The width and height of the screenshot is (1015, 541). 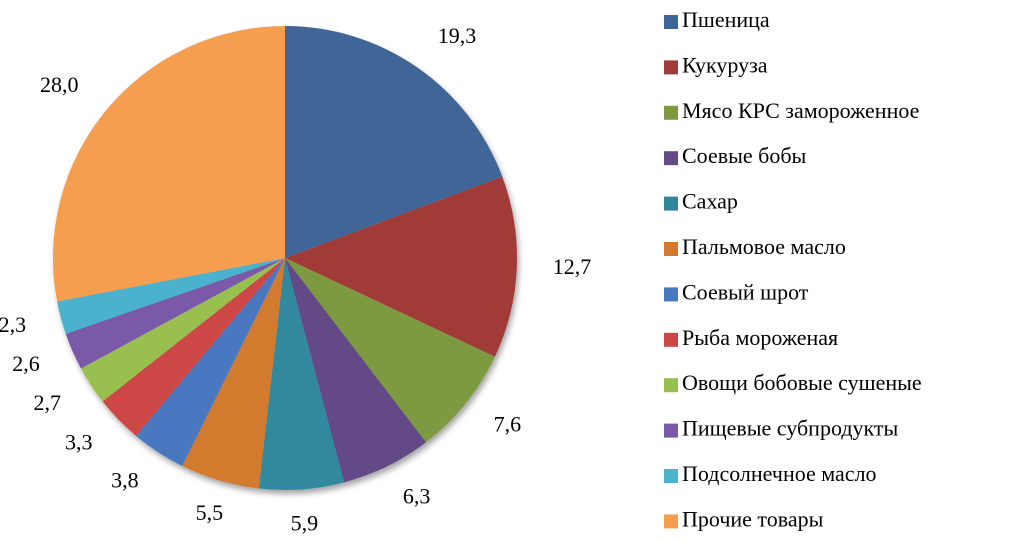 I want to click on data-label: 6,3, so click(x=417, y=496).